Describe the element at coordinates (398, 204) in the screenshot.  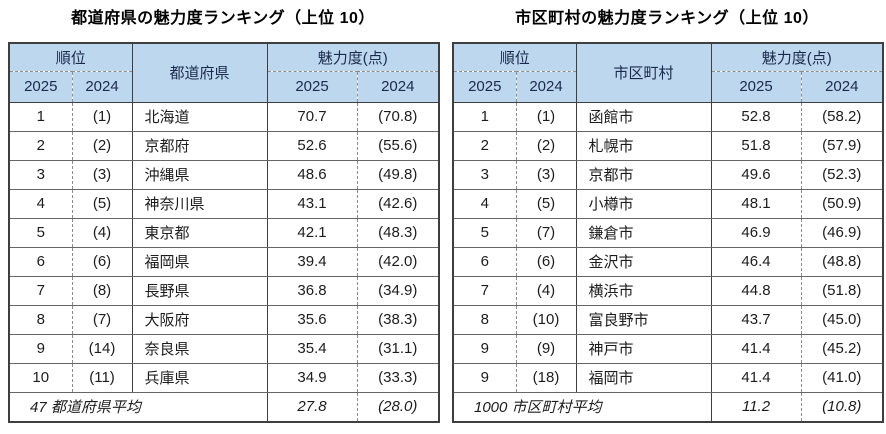
I see `score-2024: (42.6)` at that location.